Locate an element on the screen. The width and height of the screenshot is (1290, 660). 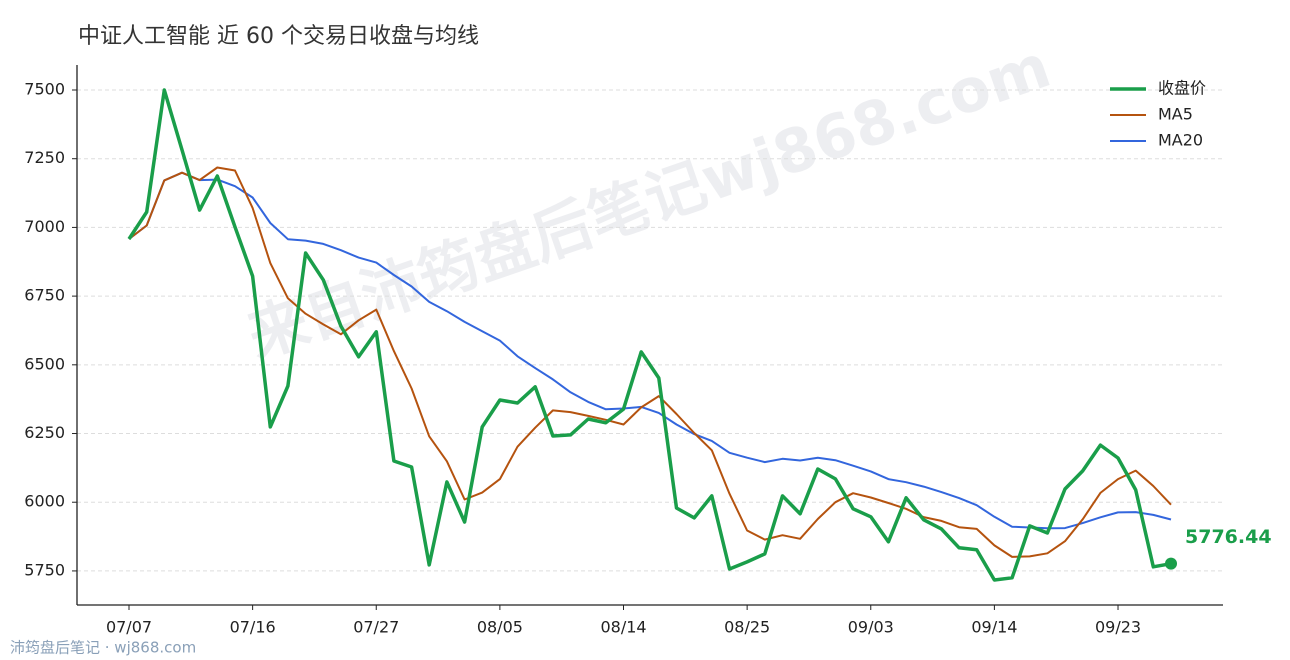
legend-label: MA20 is located at coordinates (1180, 140).